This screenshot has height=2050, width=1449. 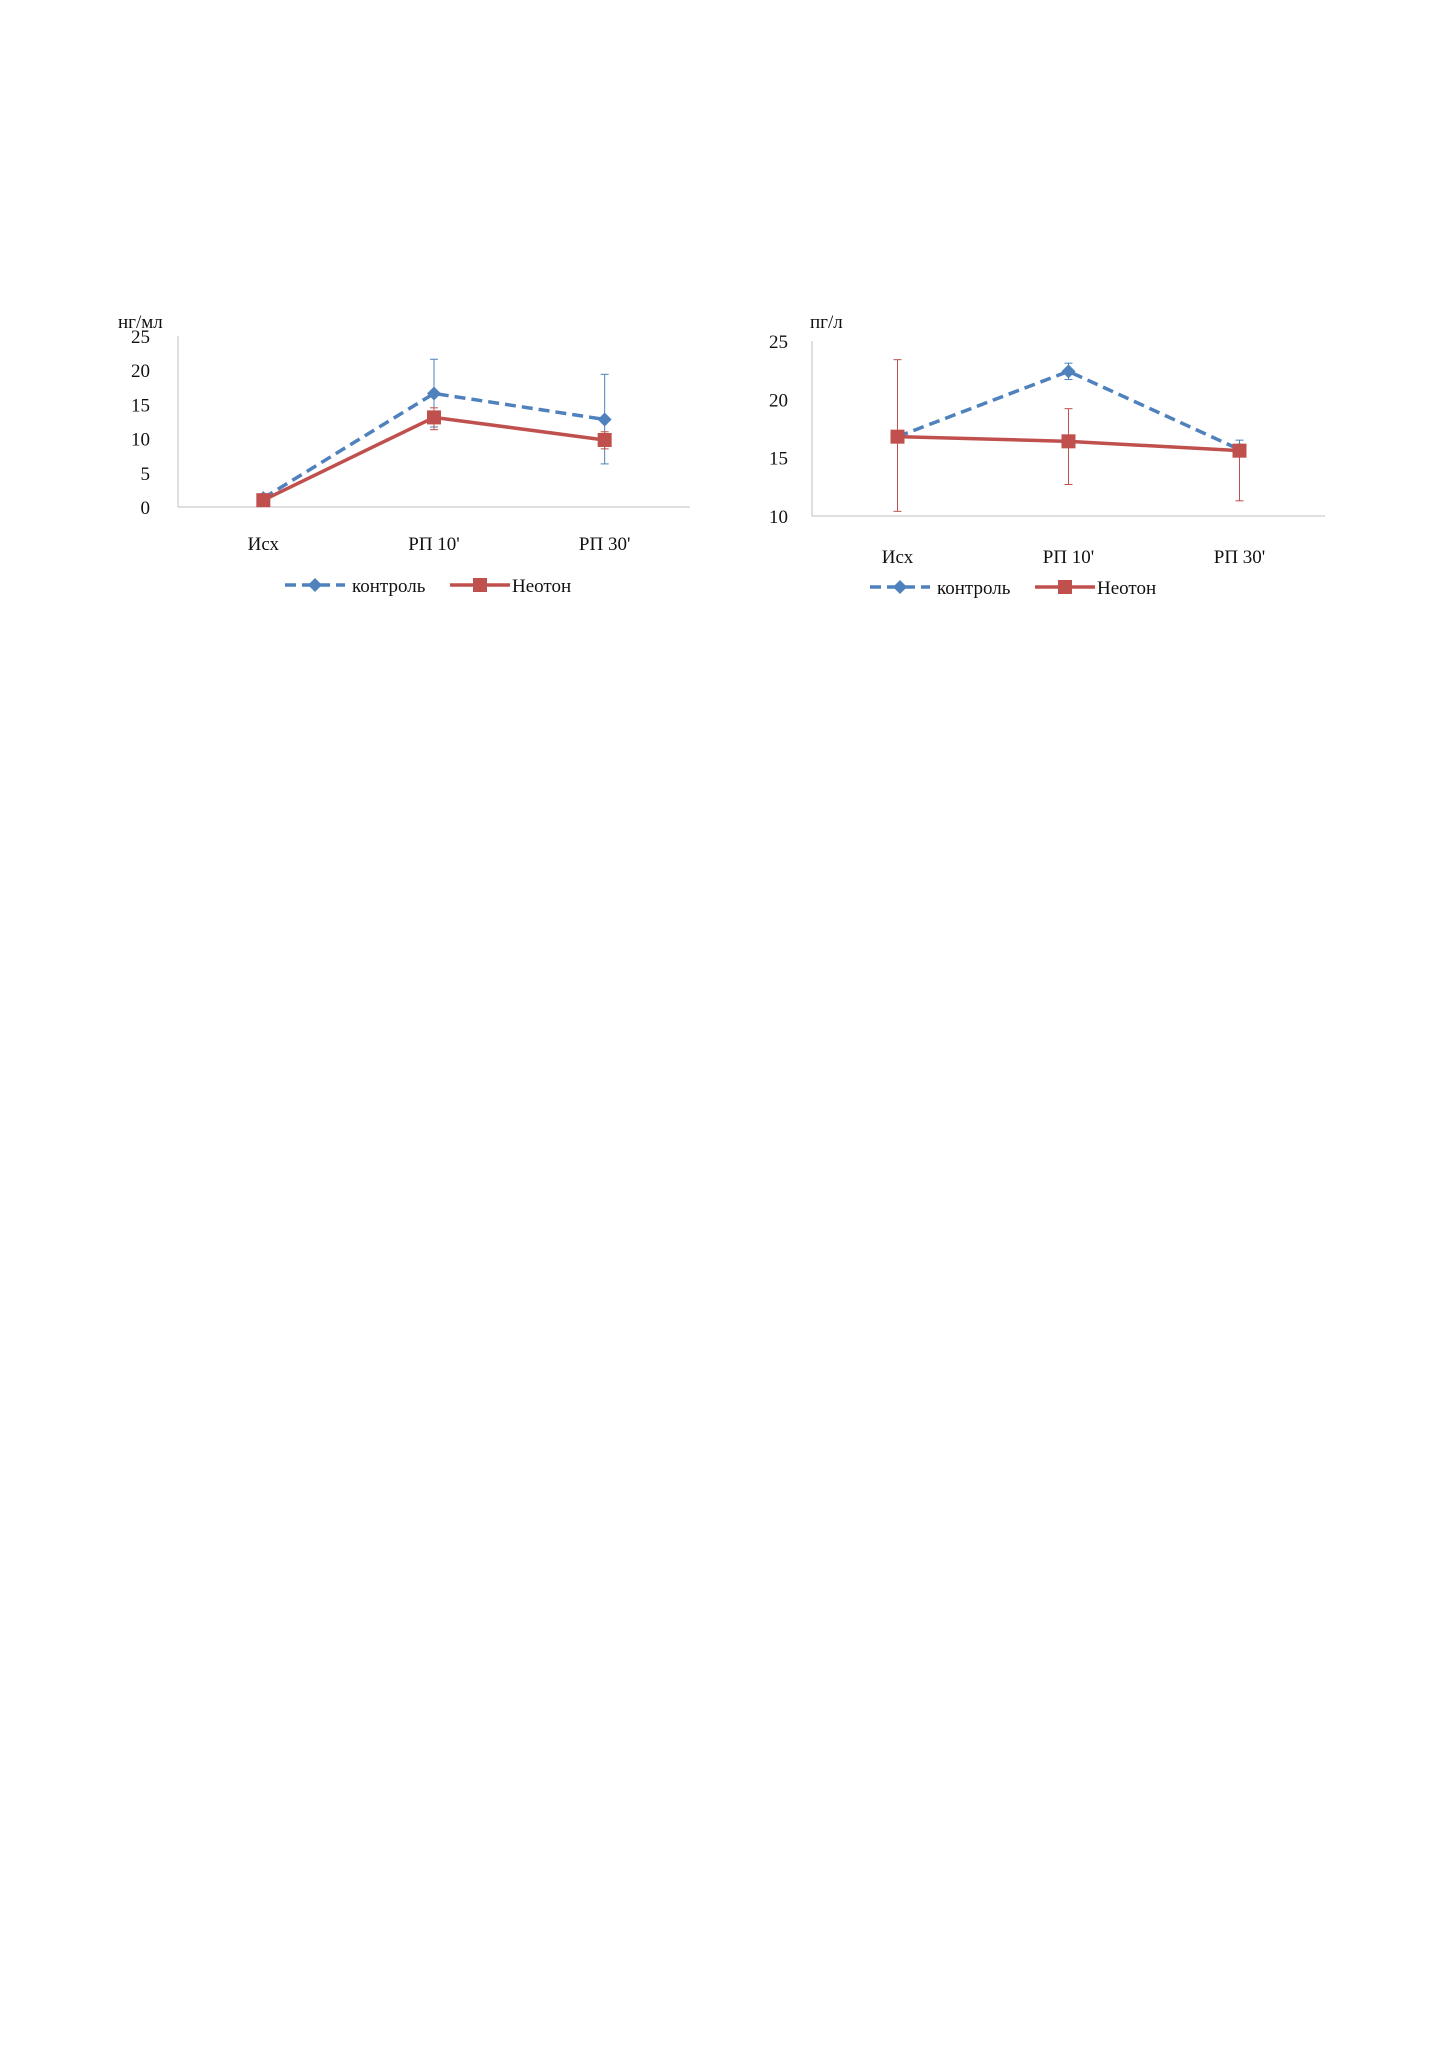 What do you see at coordinates (140, 337) in the screenshot?
I see `chart1-y-tick-label-5: 25` at bounding box center [140, 337].